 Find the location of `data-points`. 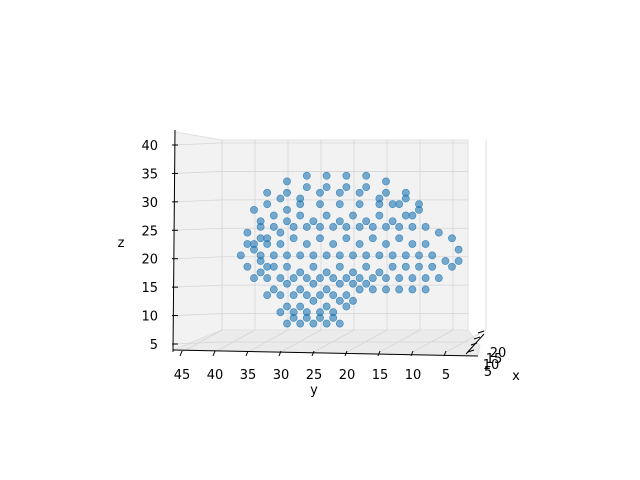

data-points is located at coordinates (349, 249).